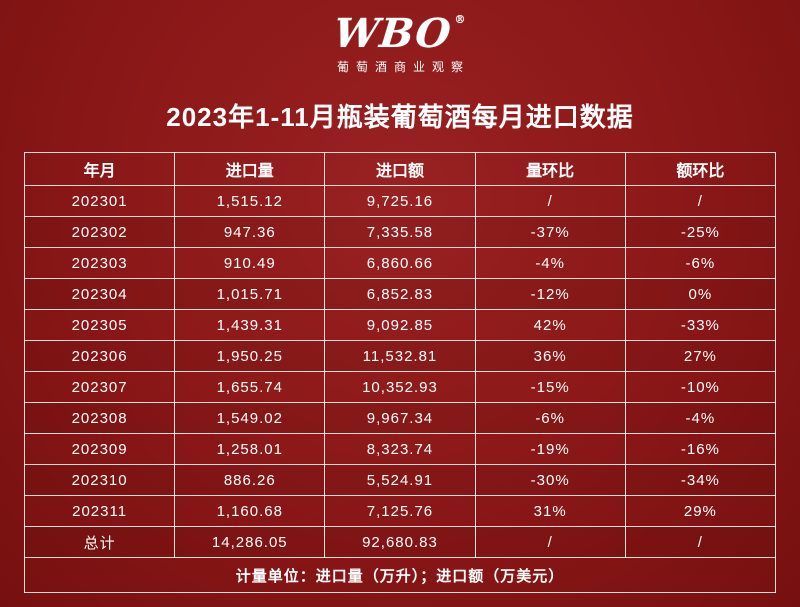 The image size is (800, 607). I want to click on table-cell: 5,524.91, so click(400, 480).